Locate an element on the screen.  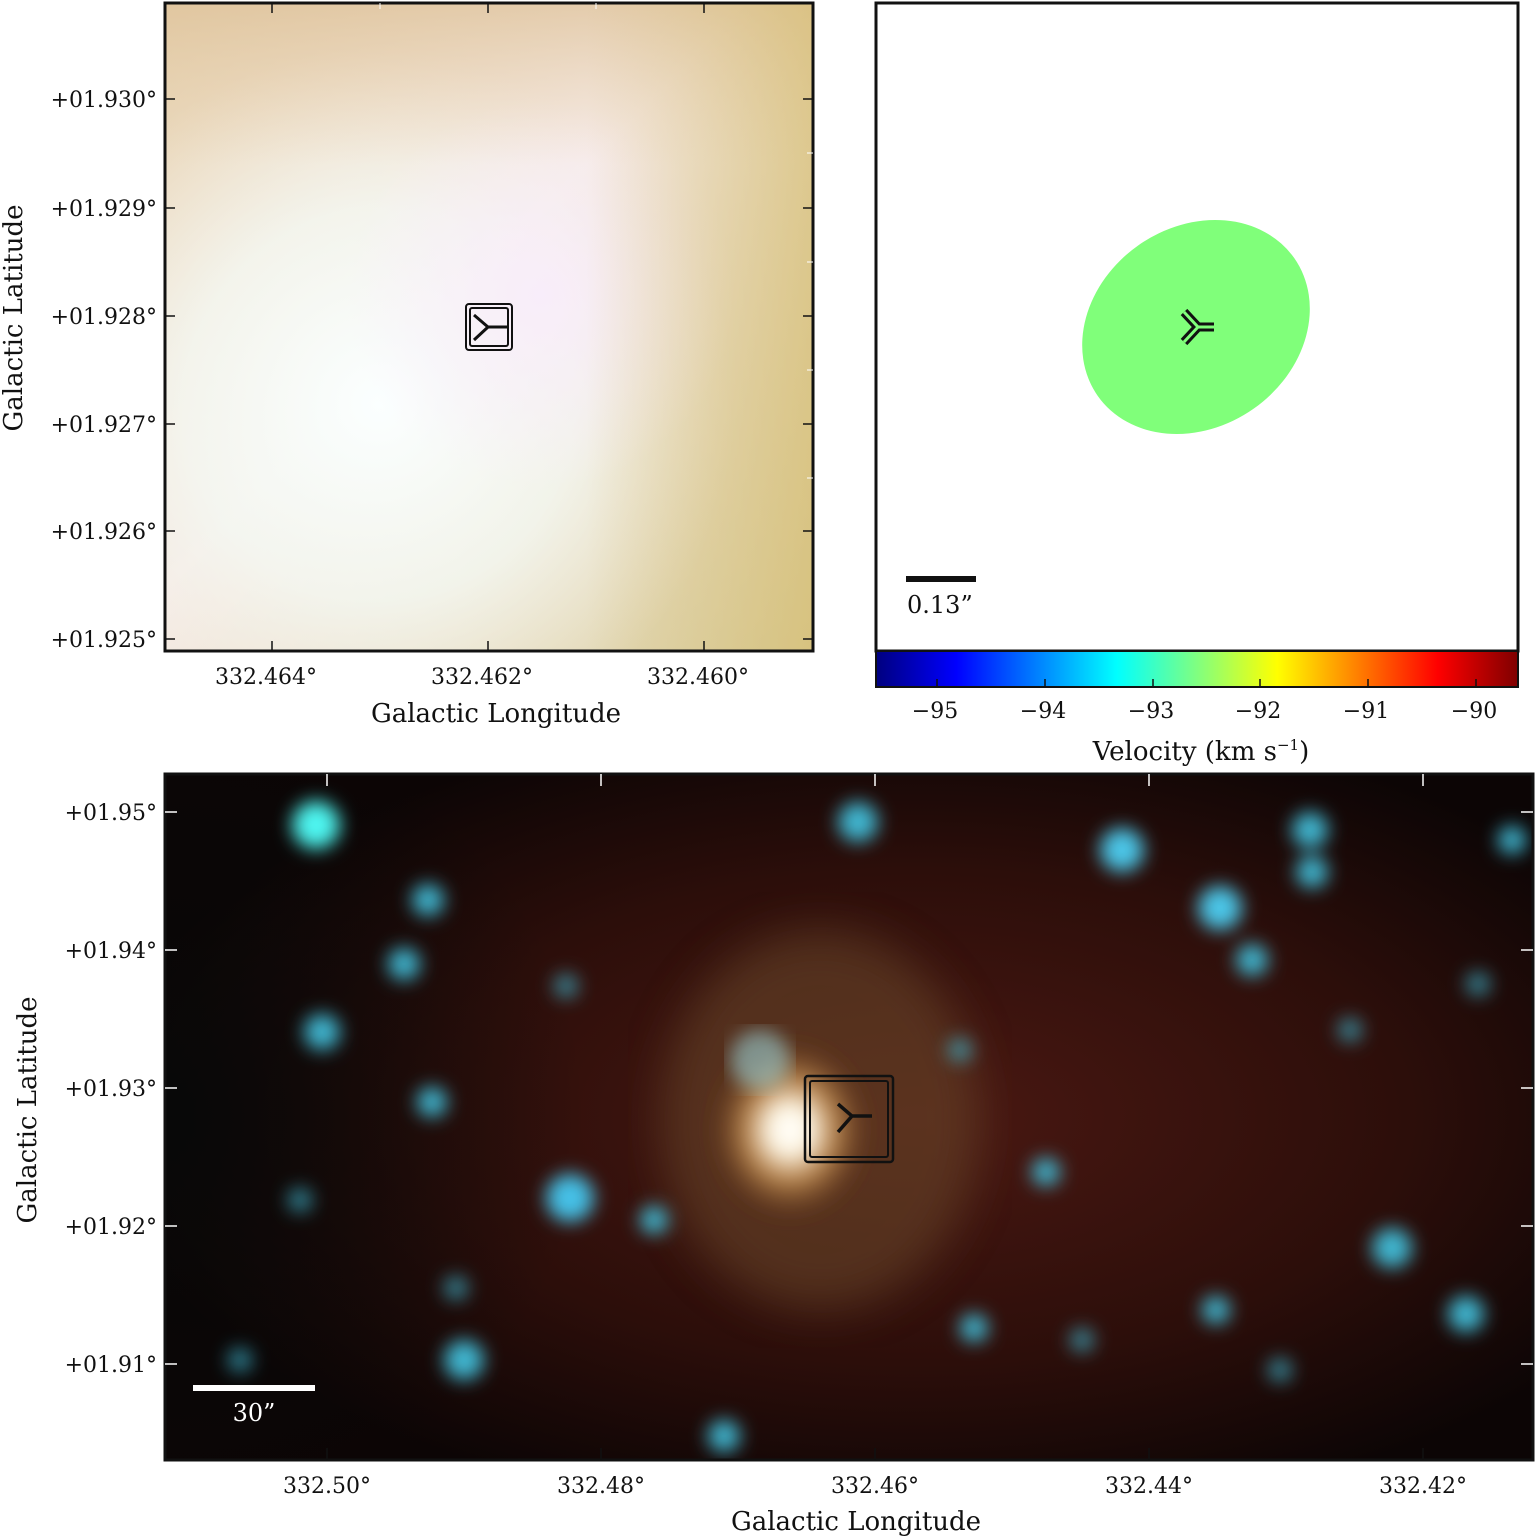
wide-y-axis-title: Galactic Latitude is located at coordinates (28, 1110).